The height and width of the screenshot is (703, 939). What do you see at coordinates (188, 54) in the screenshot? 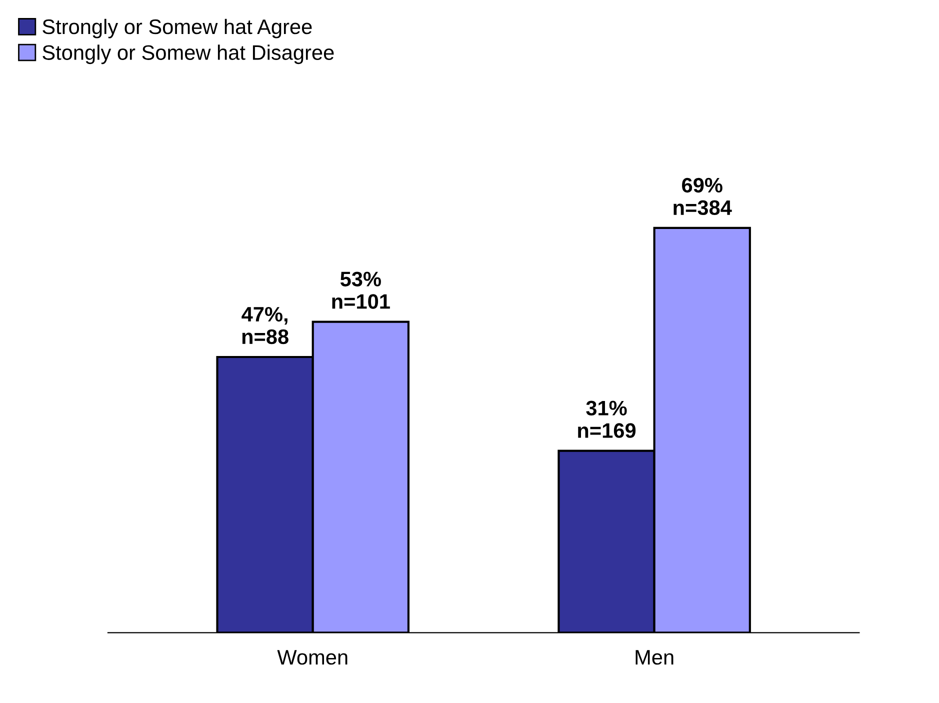
I see `legend-label: Stongly or Somew hat Disagree` at bounding box center [188, 54].